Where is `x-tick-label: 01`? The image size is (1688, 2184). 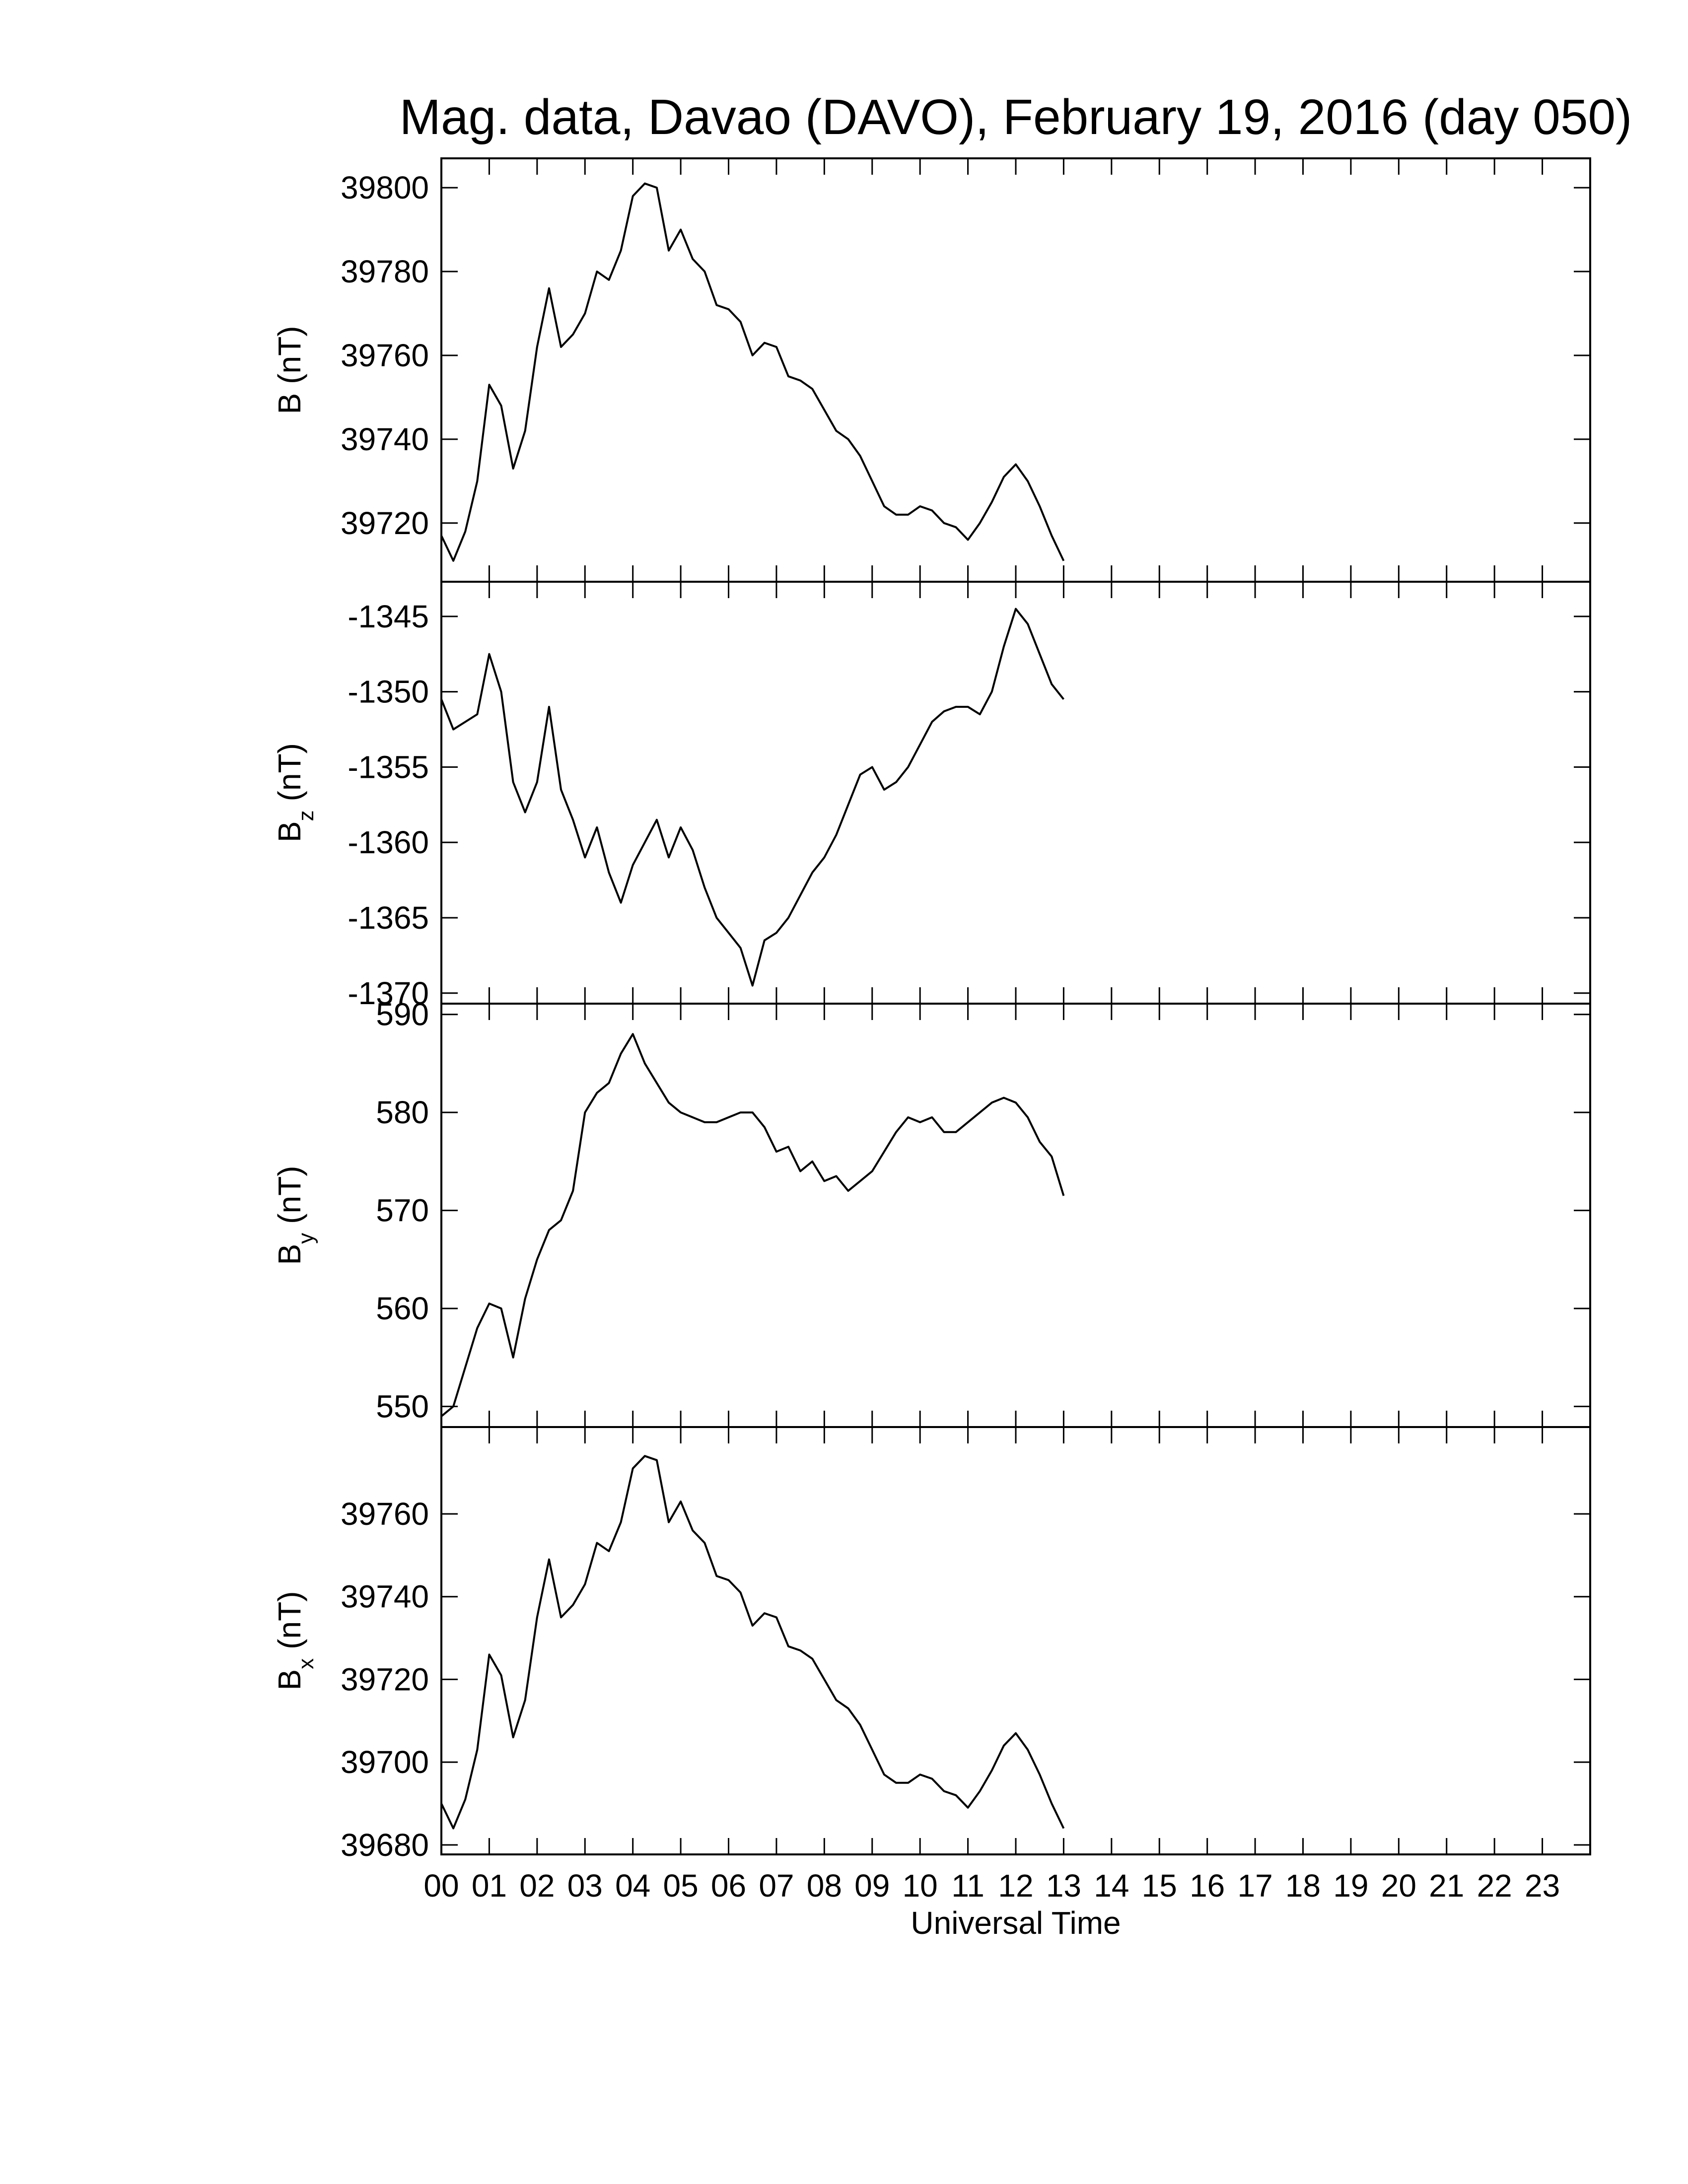 x-tick-label: 01 is located at coordinates (489, 1886).